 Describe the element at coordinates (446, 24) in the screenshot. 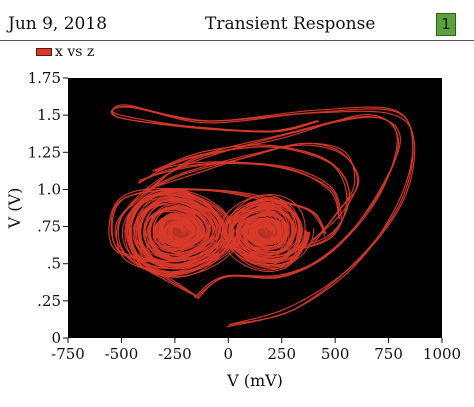

I see `plot-number-badge: 1` at that location.